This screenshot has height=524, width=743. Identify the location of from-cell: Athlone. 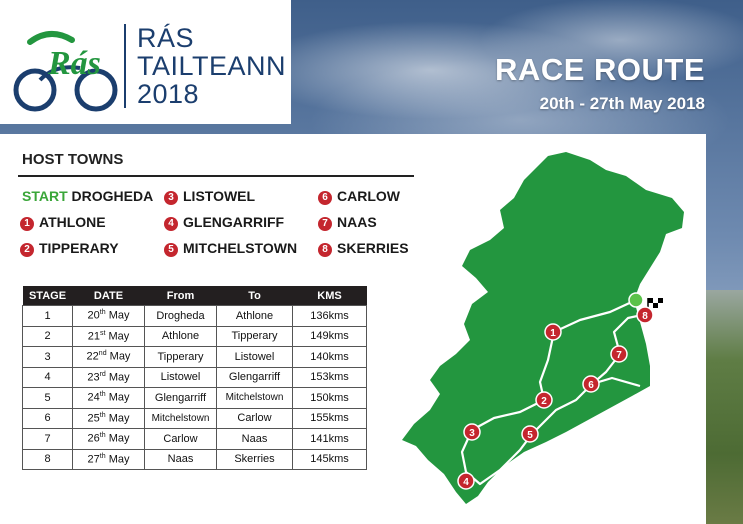
(180, 336).